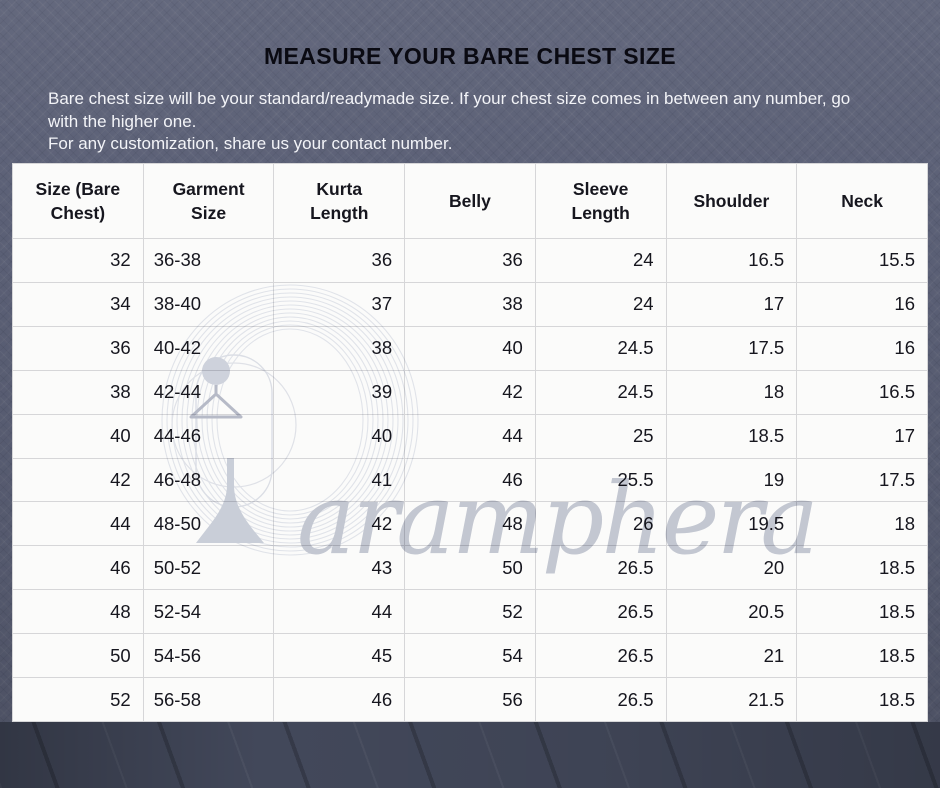 The image size is (940, 788). What do you see at coordinates (208, 201) in the screenshot?
I see `header-cell: Garment Size` at bounding box center [208, 201].